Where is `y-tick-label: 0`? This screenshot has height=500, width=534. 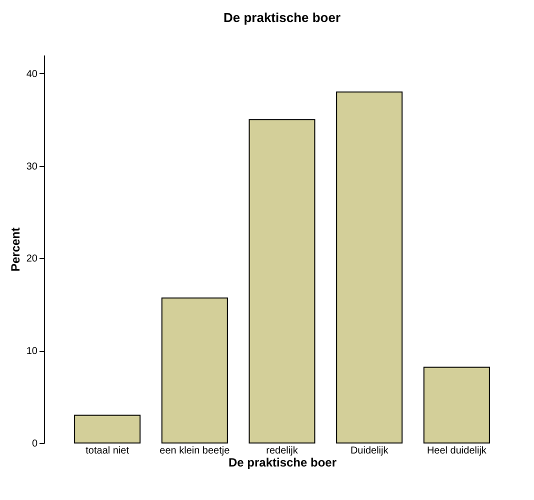 y-tick-label: 0 is located at coordinates (35, 444).